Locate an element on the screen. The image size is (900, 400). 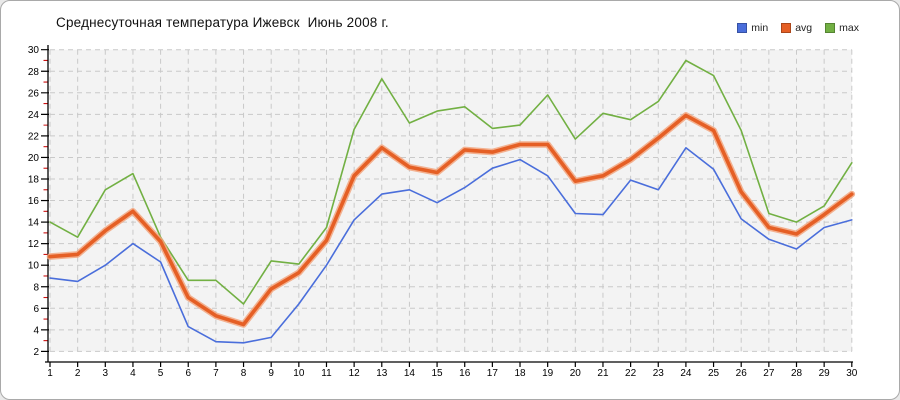
x-tick-label: 14 is located at coordinates (410, 373).